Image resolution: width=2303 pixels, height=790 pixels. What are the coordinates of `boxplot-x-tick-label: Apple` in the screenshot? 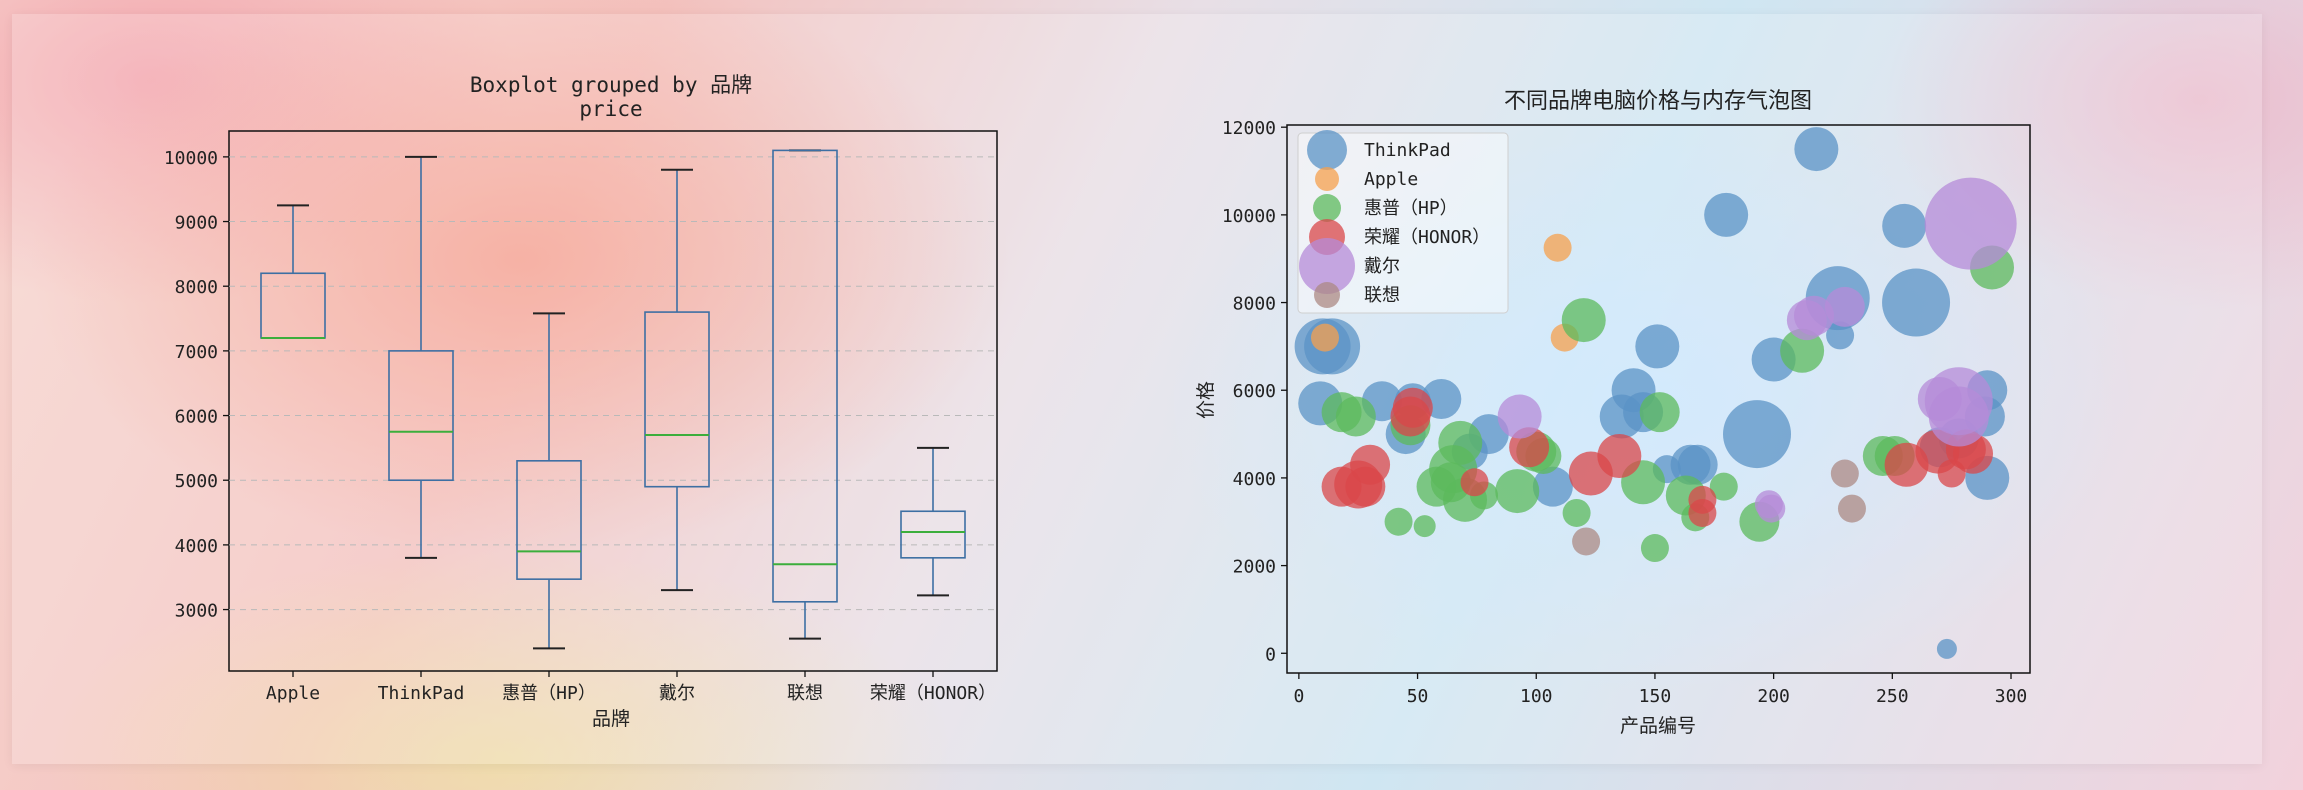 It's located at (293, 693).